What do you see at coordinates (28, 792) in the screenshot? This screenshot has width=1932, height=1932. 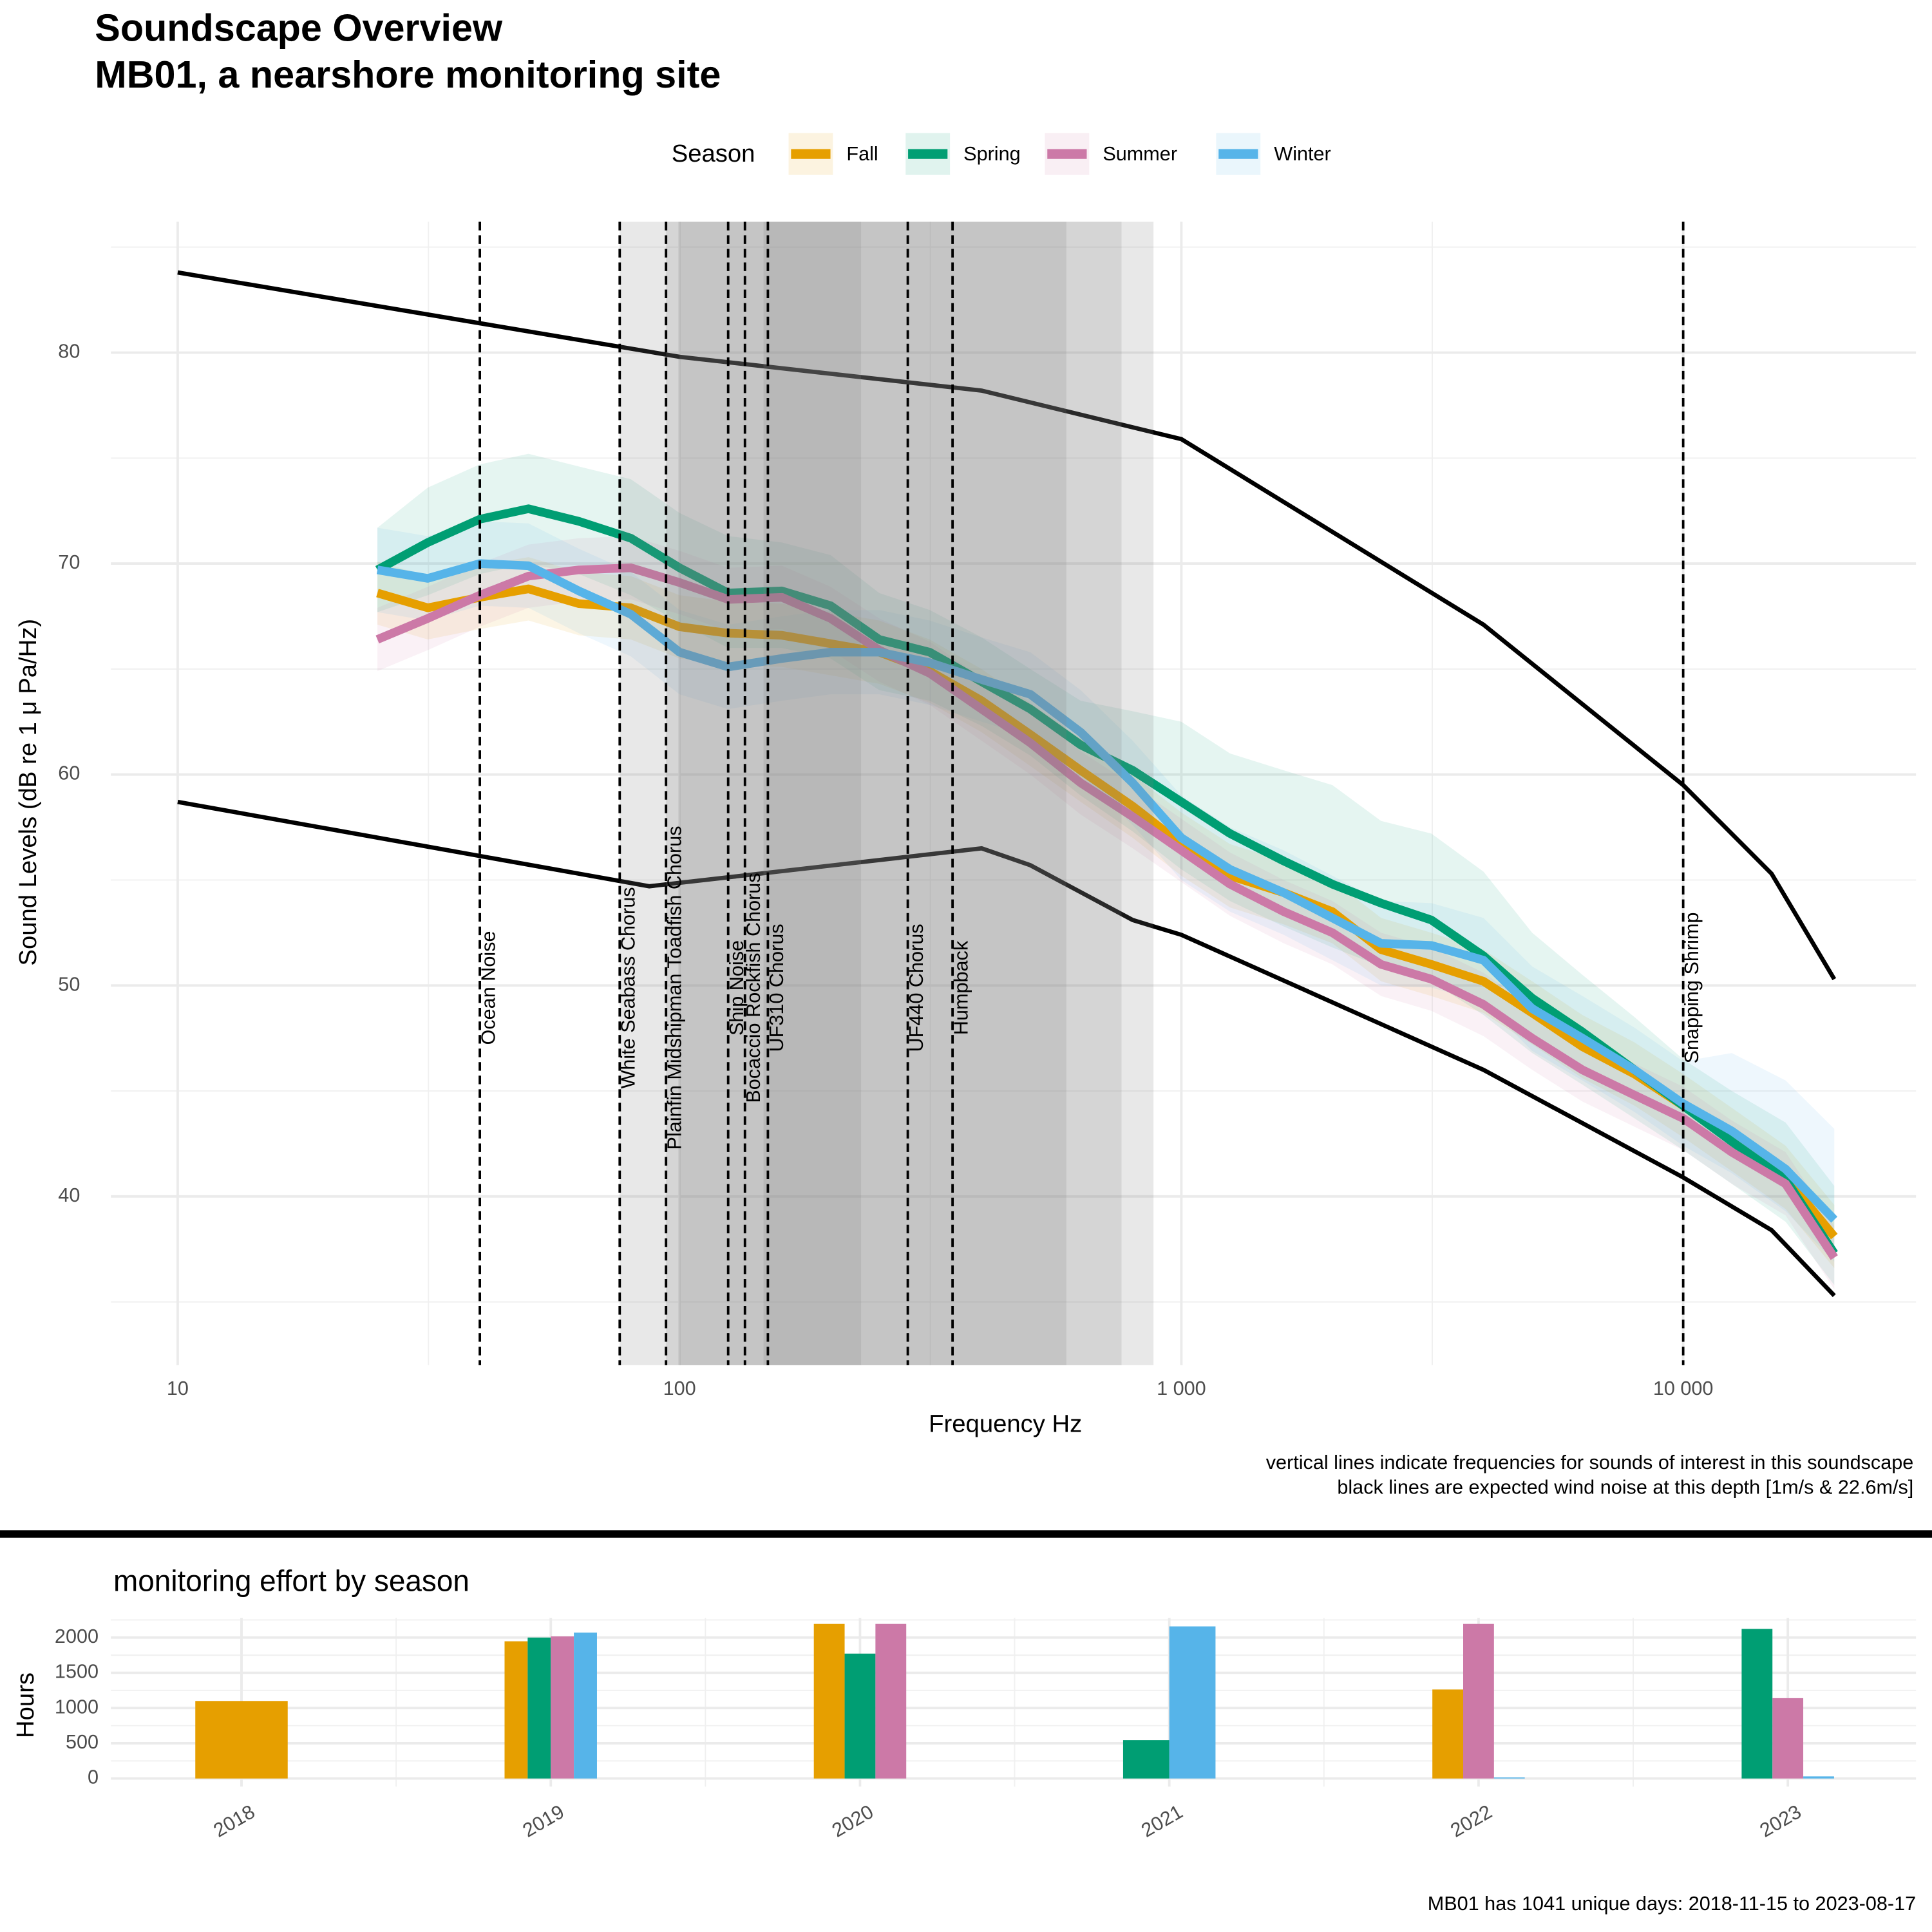 I see `y-axis-label: Sound Levels (dB re 1 μ Pa/Hz)` at bounding box center [28, 792].